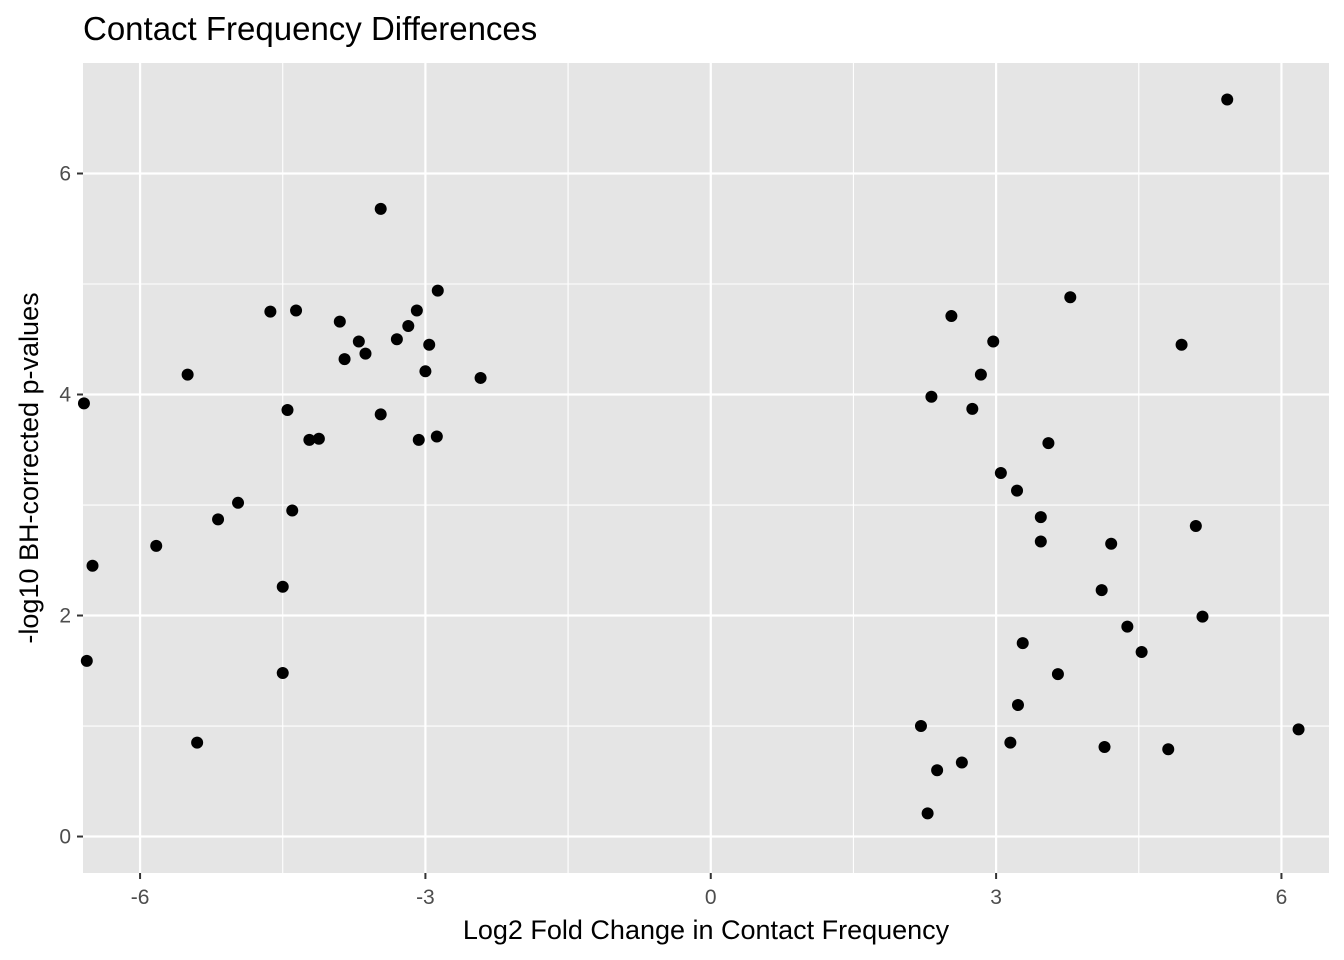 Image resolution: width=1344 pixels, height=960 pixels. I want to click on y-axis-title: -log10 BH-corrected p-values, so click(29, 467).